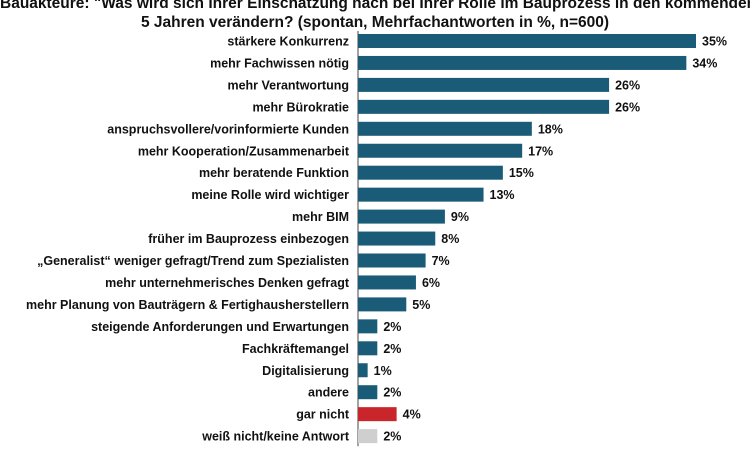  Describe the element at coordinates (714, 42) in the screenshot. I see `value-label: 35%` at that location.